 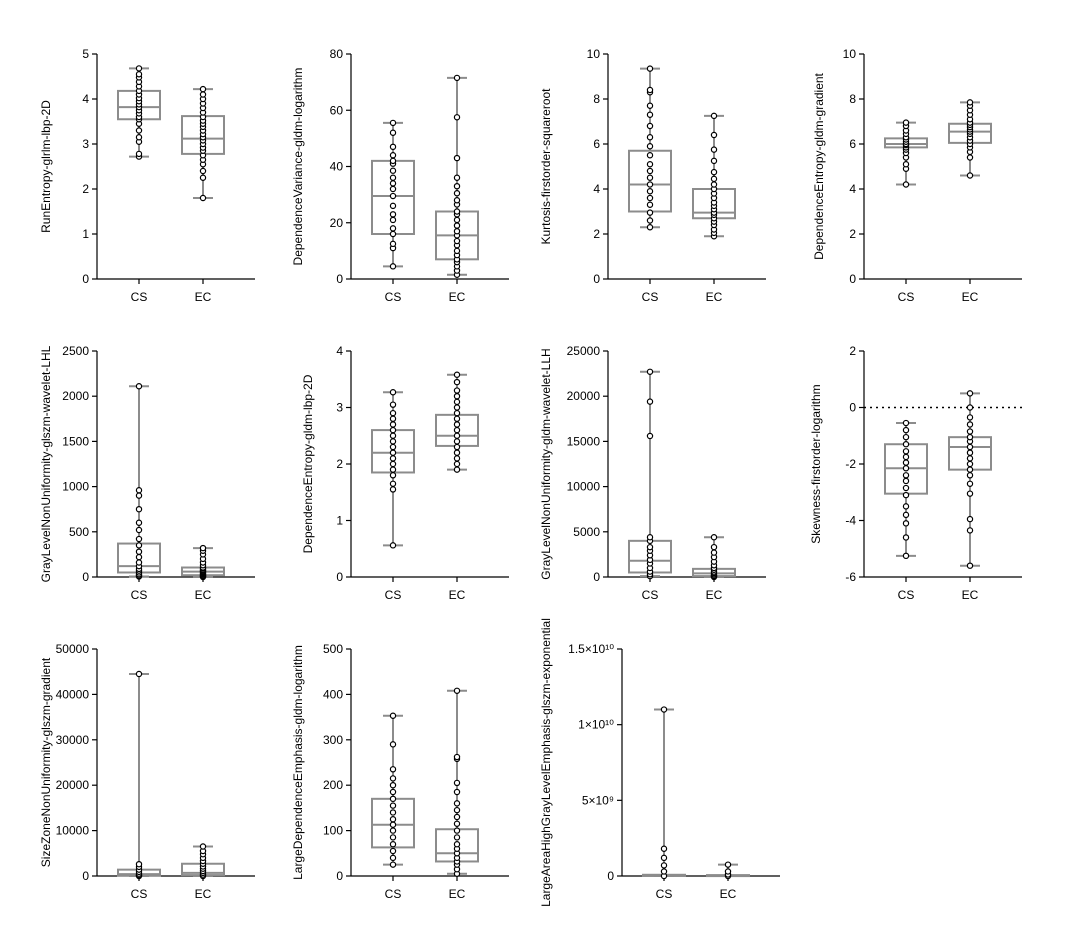 I want to click on y-axis-label: LargeDependenceEmphasis-gldm-logarithm, so click(x=298, y=762).